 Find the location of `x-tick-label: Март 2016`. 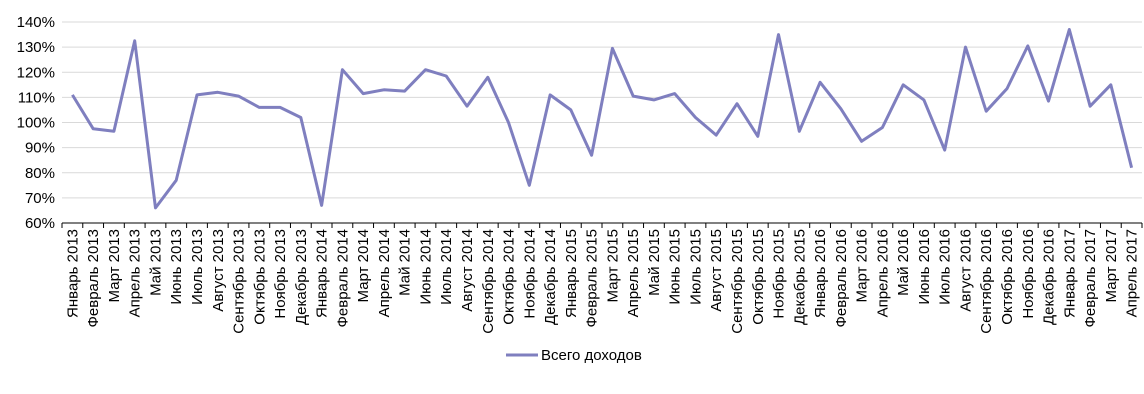

x-tick-label: Март 2016 is located at coordinates (862, 265).